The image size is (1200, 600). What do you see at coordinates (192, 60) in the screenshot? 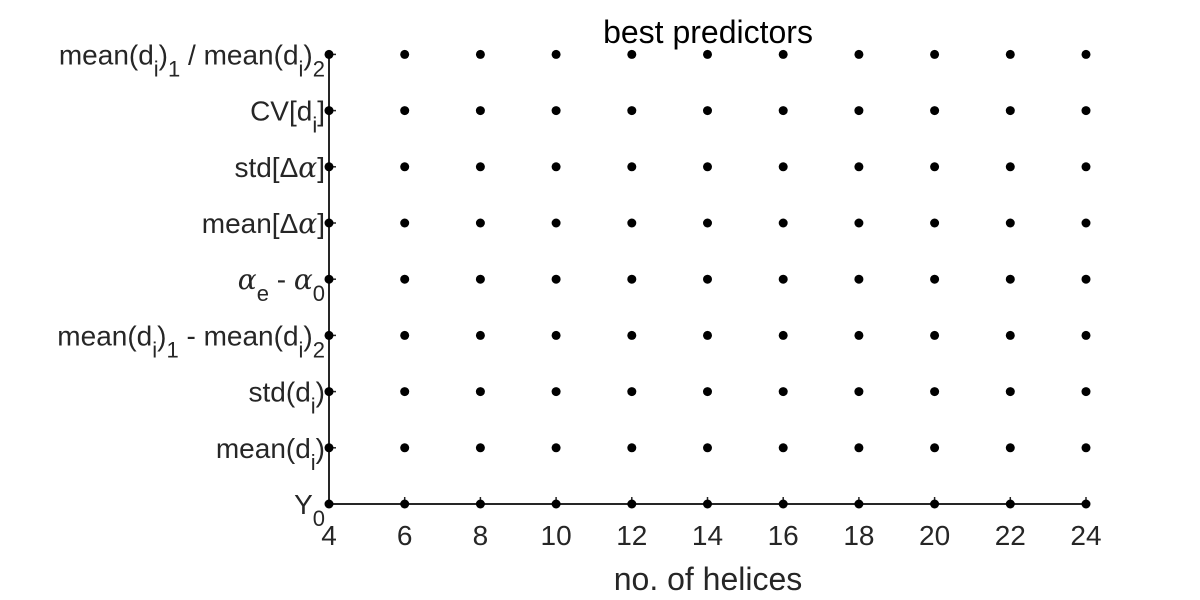
I see `y-tick-label: mean(di)1 / mean(di)2` at bounding box center [192, 60].